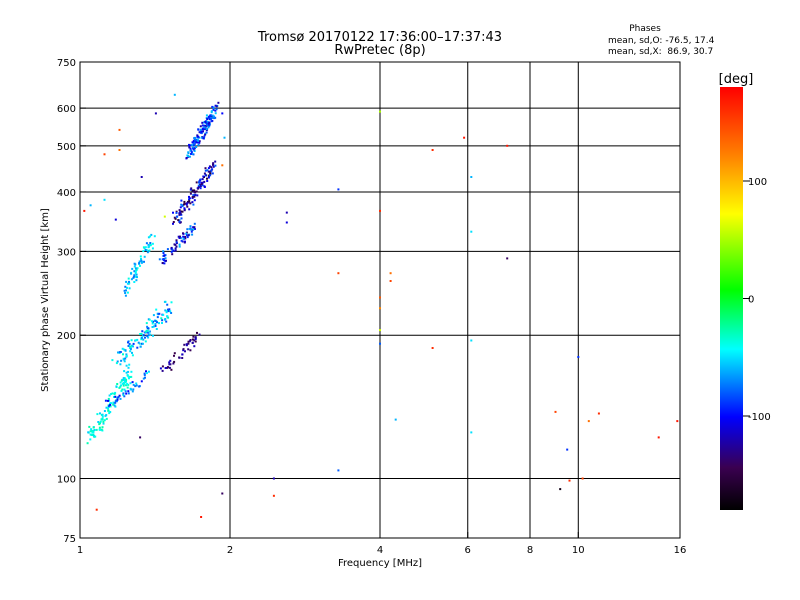 The height and width of the screenshot is (600, 800). Describe the element at coordinates (230, 550) in the screenshot. I see `x-tick-label: 2` at that location.